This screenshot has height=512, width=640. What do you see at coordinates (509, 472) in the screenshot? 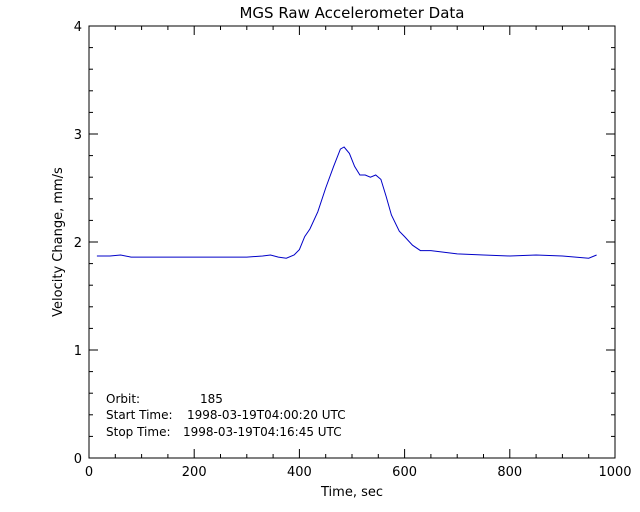
I see `x-tick-label: 800` at bounding box center [509, 472].